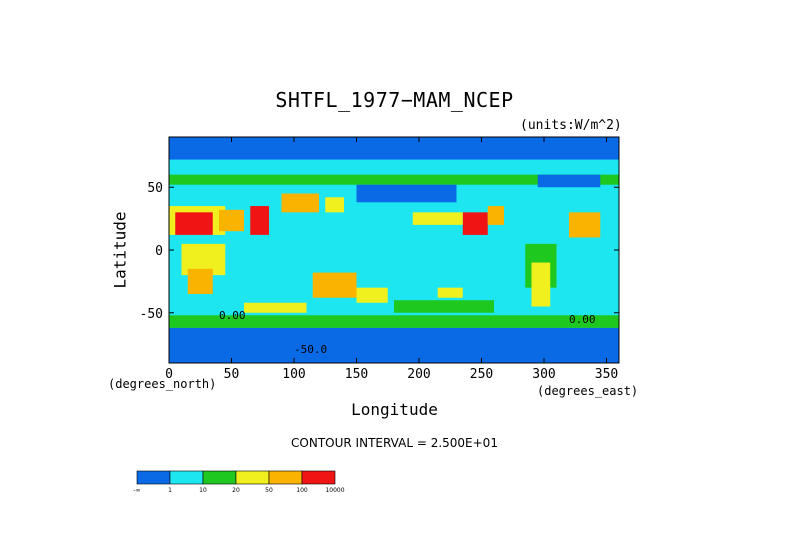  Describe the element at coordinates (418, 374) in the screenshot. I see `x-tick-label: 200` at that location.